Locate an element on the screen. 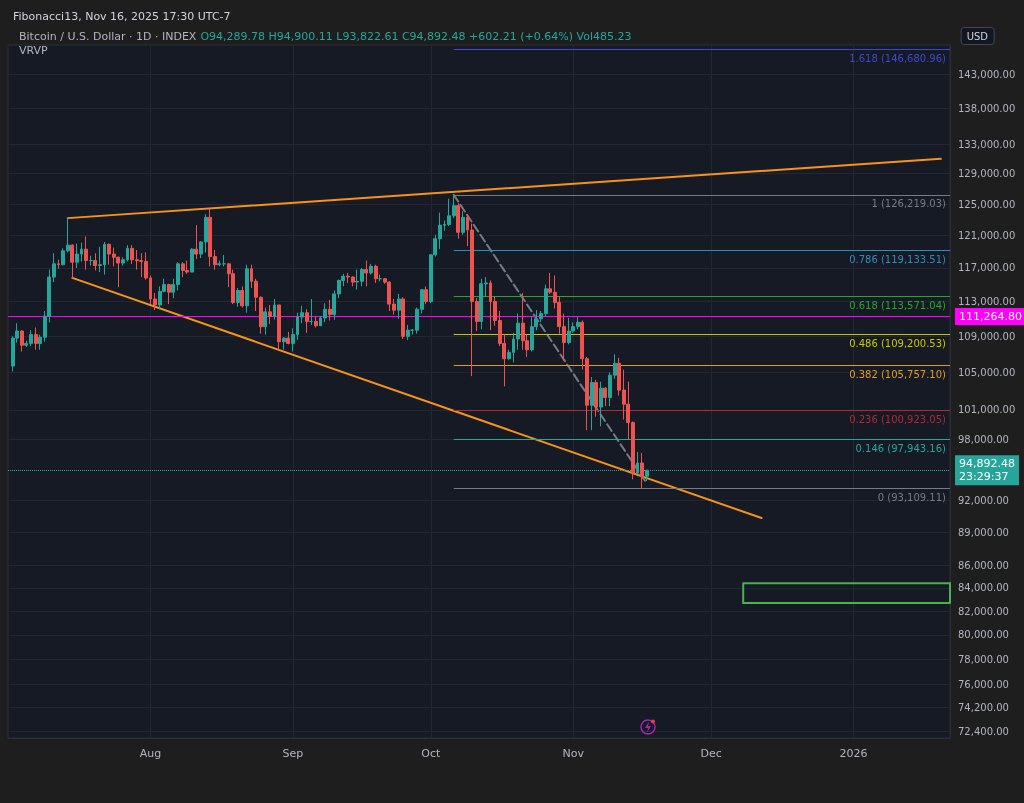  y-tick-label: 101,000.00 is located at coordinates (987, 410).